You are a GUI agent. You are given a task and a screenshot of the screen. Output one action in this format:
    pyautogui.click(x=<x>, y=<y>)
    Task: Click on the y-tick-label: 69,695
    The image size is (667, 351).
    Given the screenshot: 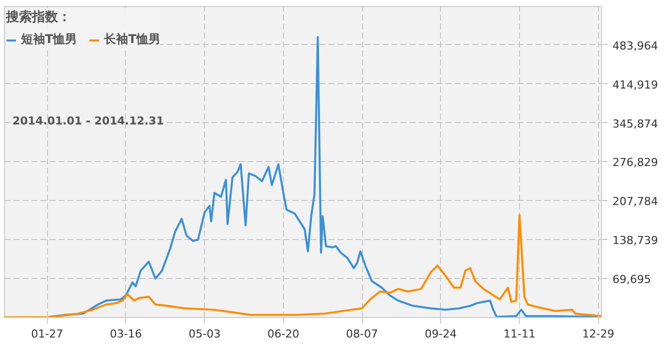 What is the action you would take?
    pyautogui.click(x=631, y=279)
    